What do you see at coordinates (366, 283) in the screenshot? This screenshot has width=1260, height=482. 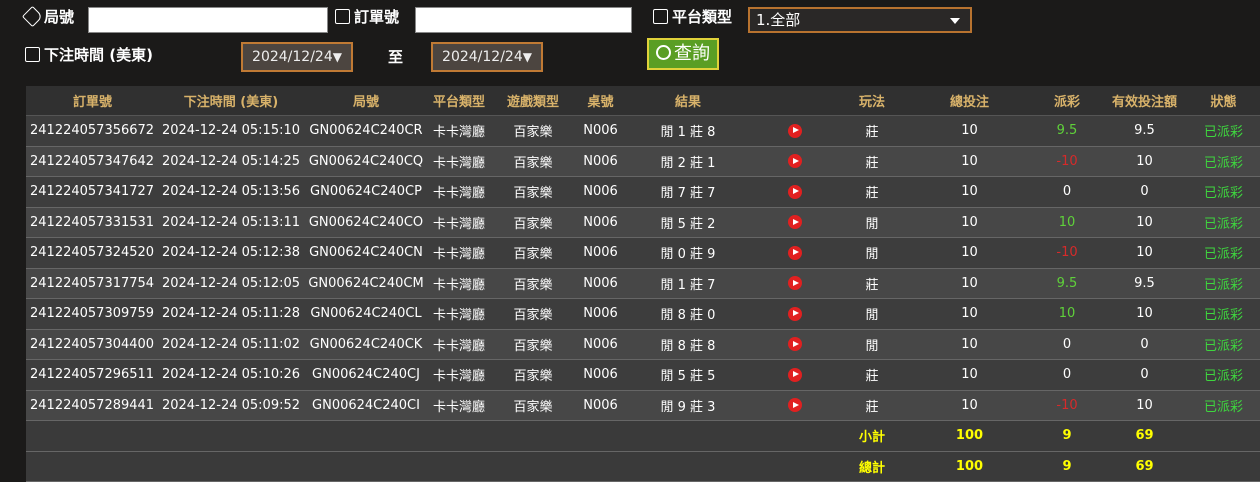 I see `round-no: GN00624C240CM` at bounding box center [366, 283].